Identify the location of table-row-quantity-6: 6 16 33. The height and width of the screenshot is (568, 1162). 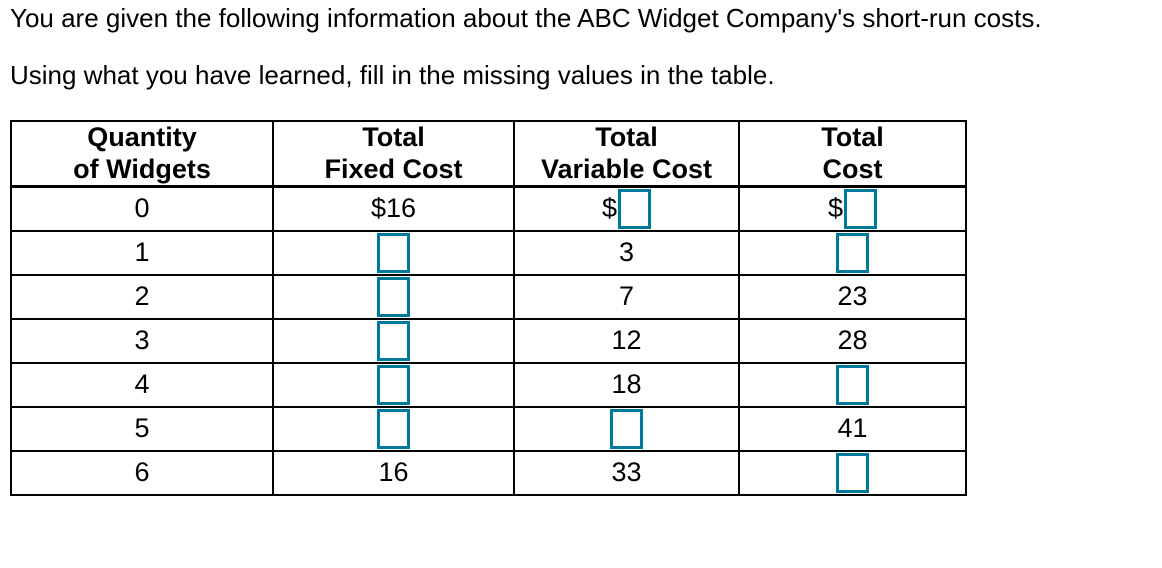
(488, 472).